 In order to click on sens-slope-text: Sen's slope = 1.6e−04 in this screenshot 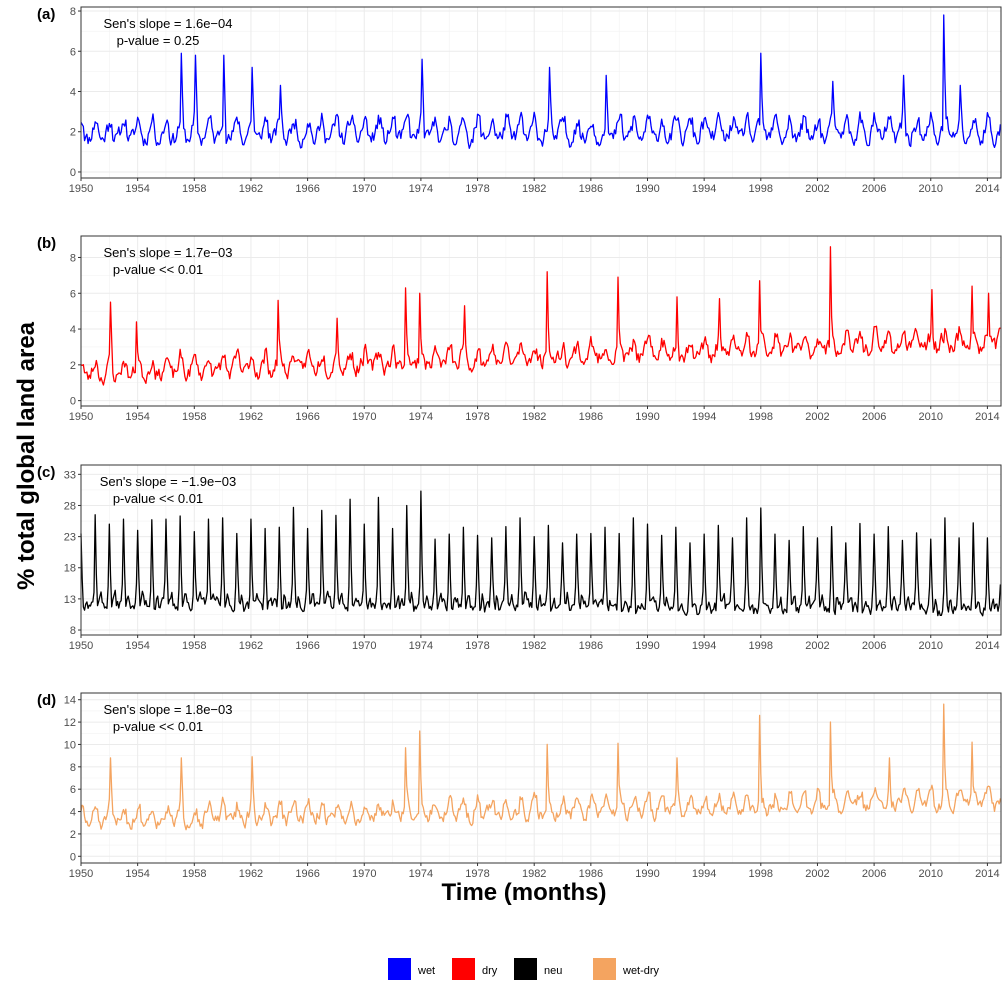, I will do `click(168, 23)`.